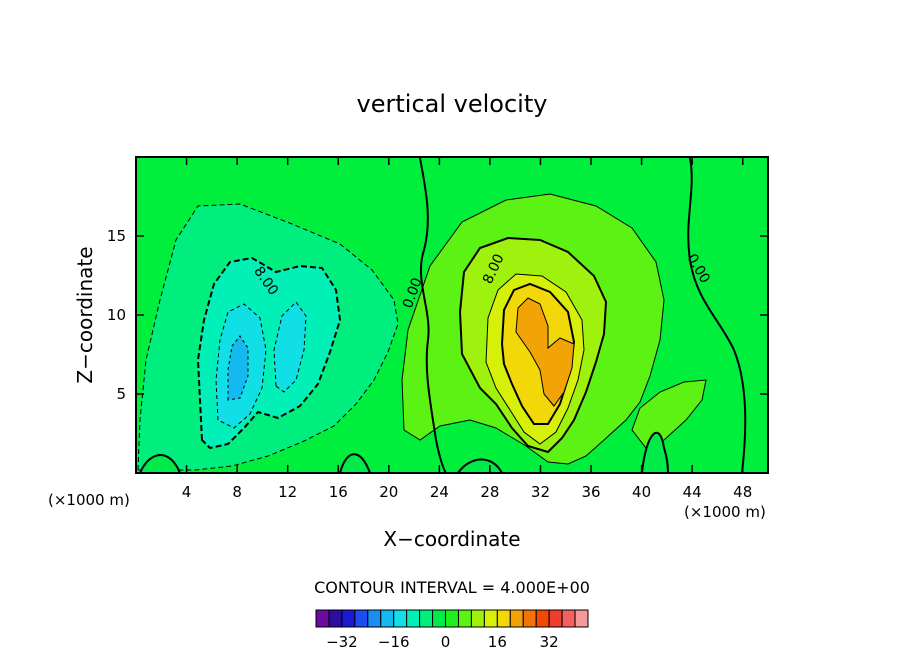  I want to click on contour-fill-neg16, so click(238, 368).